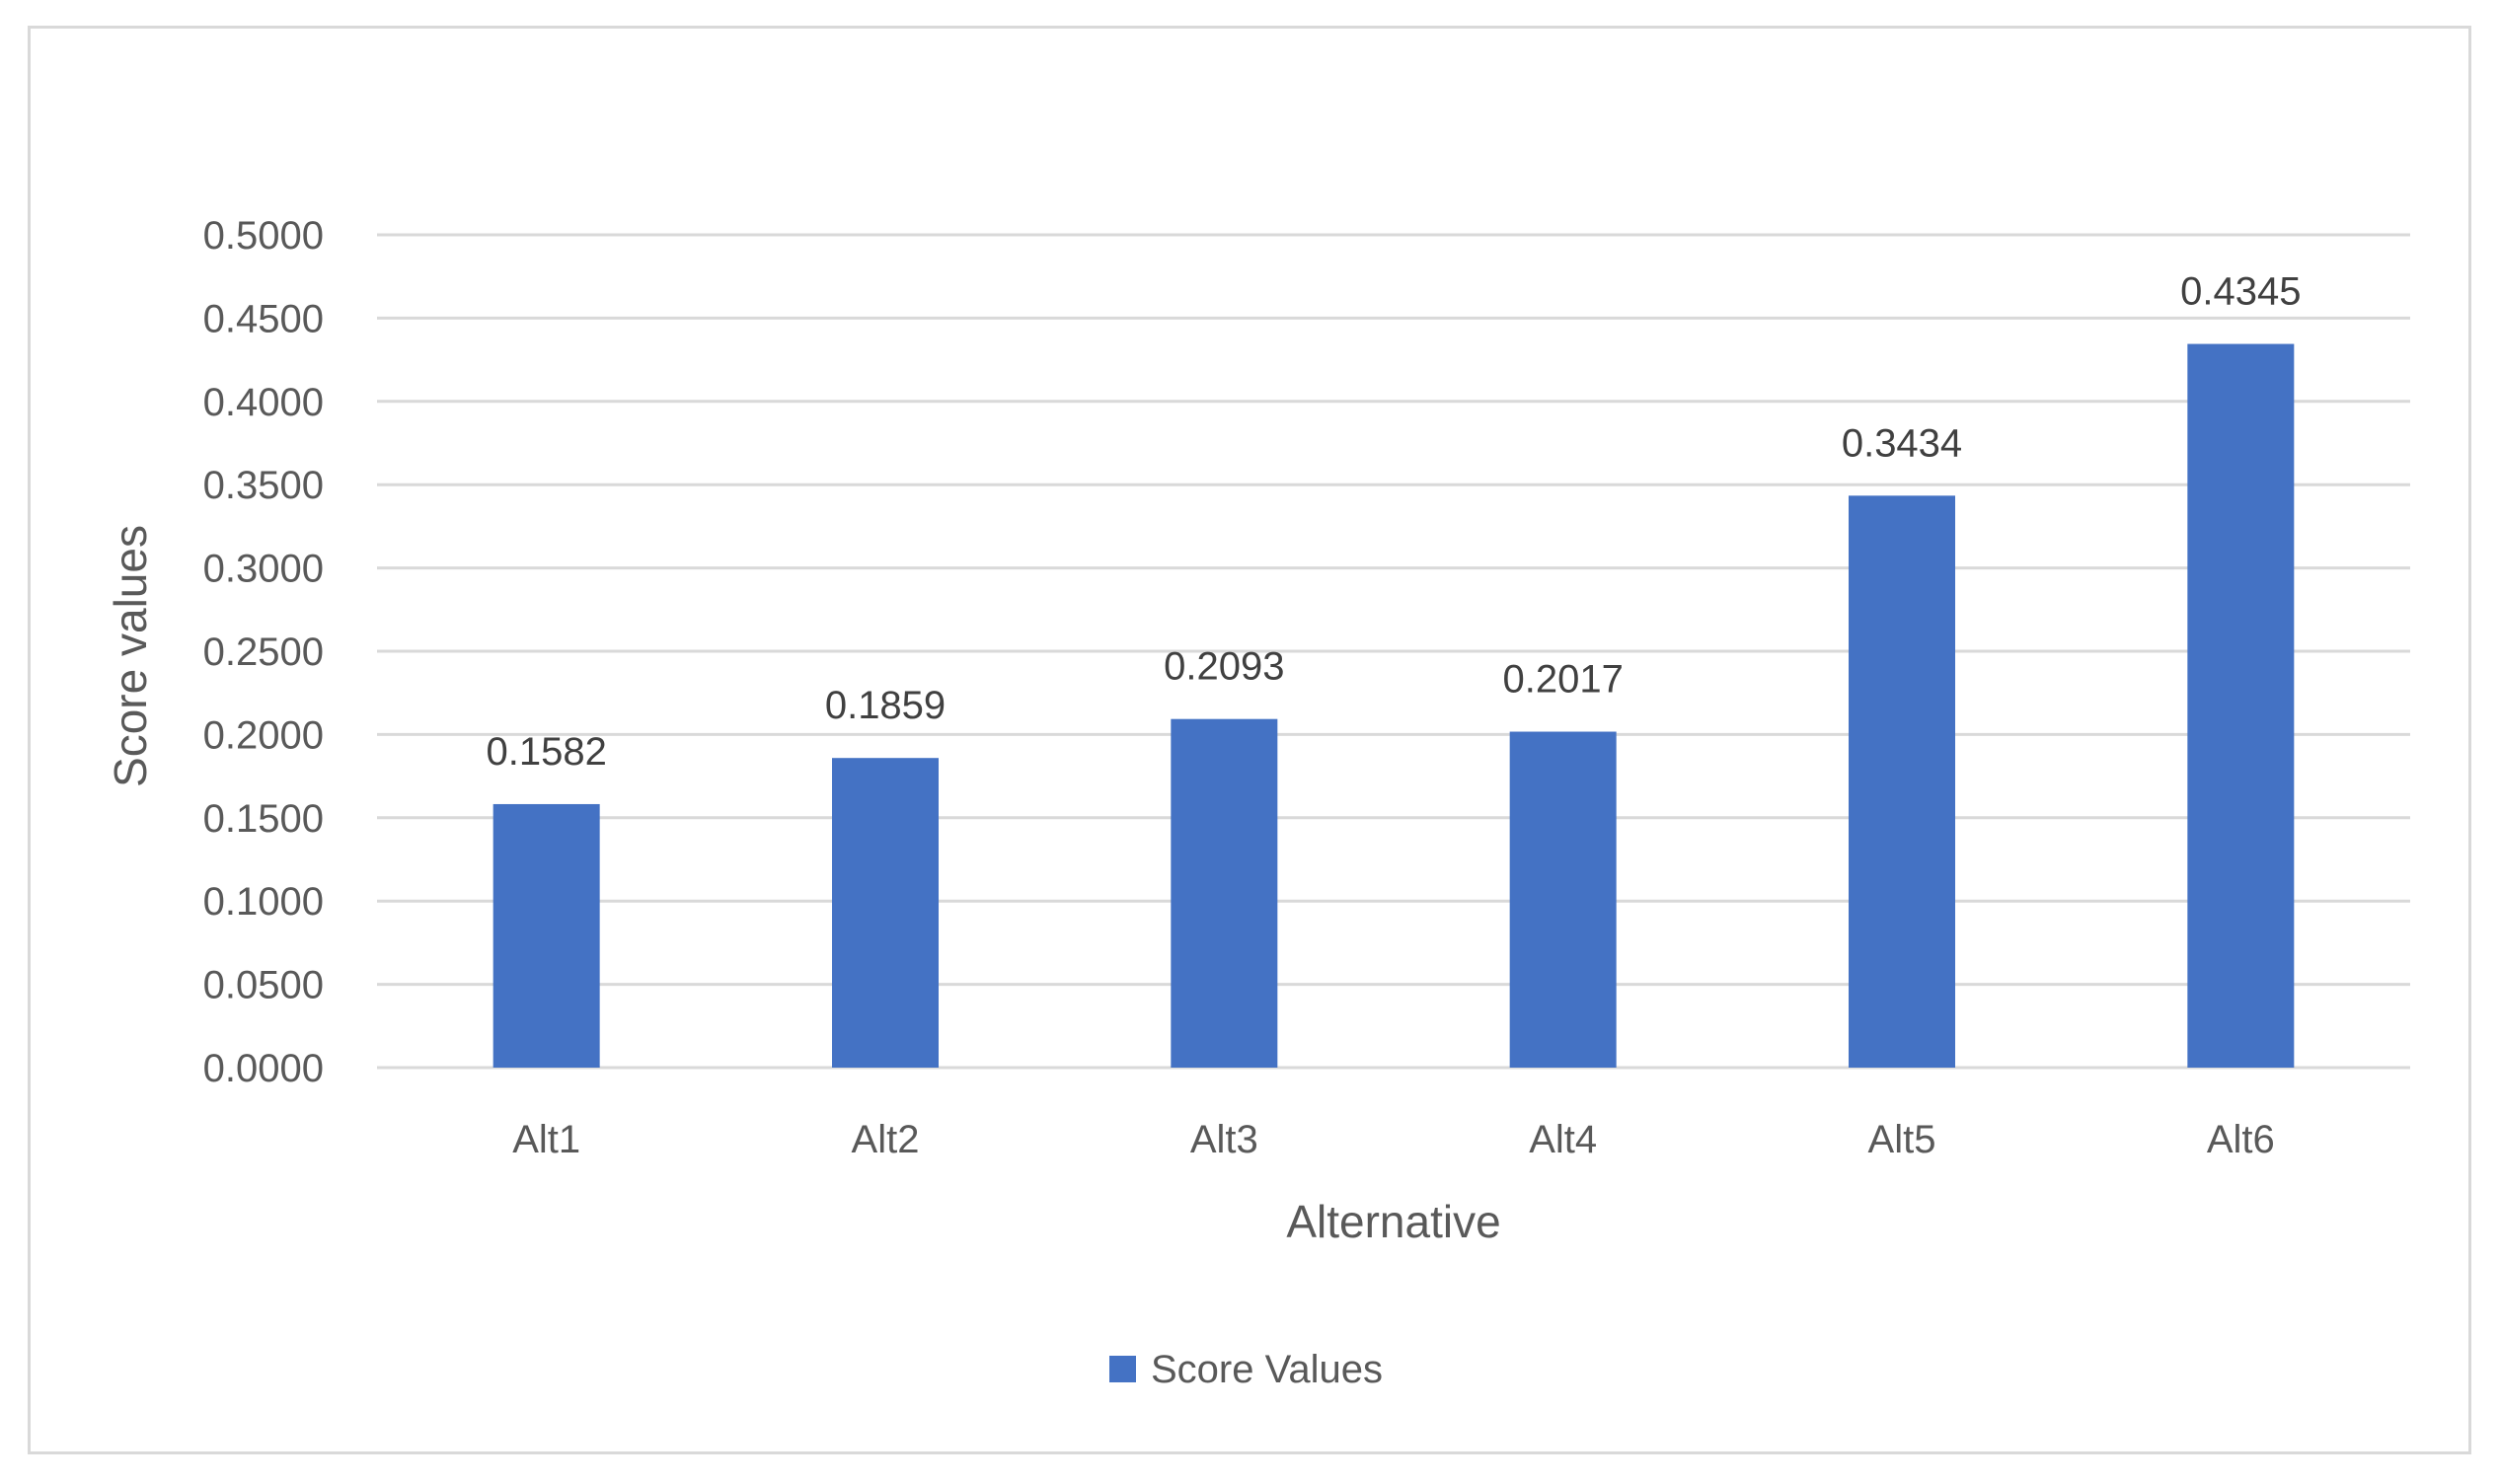 The height and width of the screenshot is (1484, 2500). Describe the element at coordinates (1394, 1139) in the screenshot. I see `x-axis-ticks: Alt1 Alt2 Alt3 Alt4 Alt5 Alt6` at that location.